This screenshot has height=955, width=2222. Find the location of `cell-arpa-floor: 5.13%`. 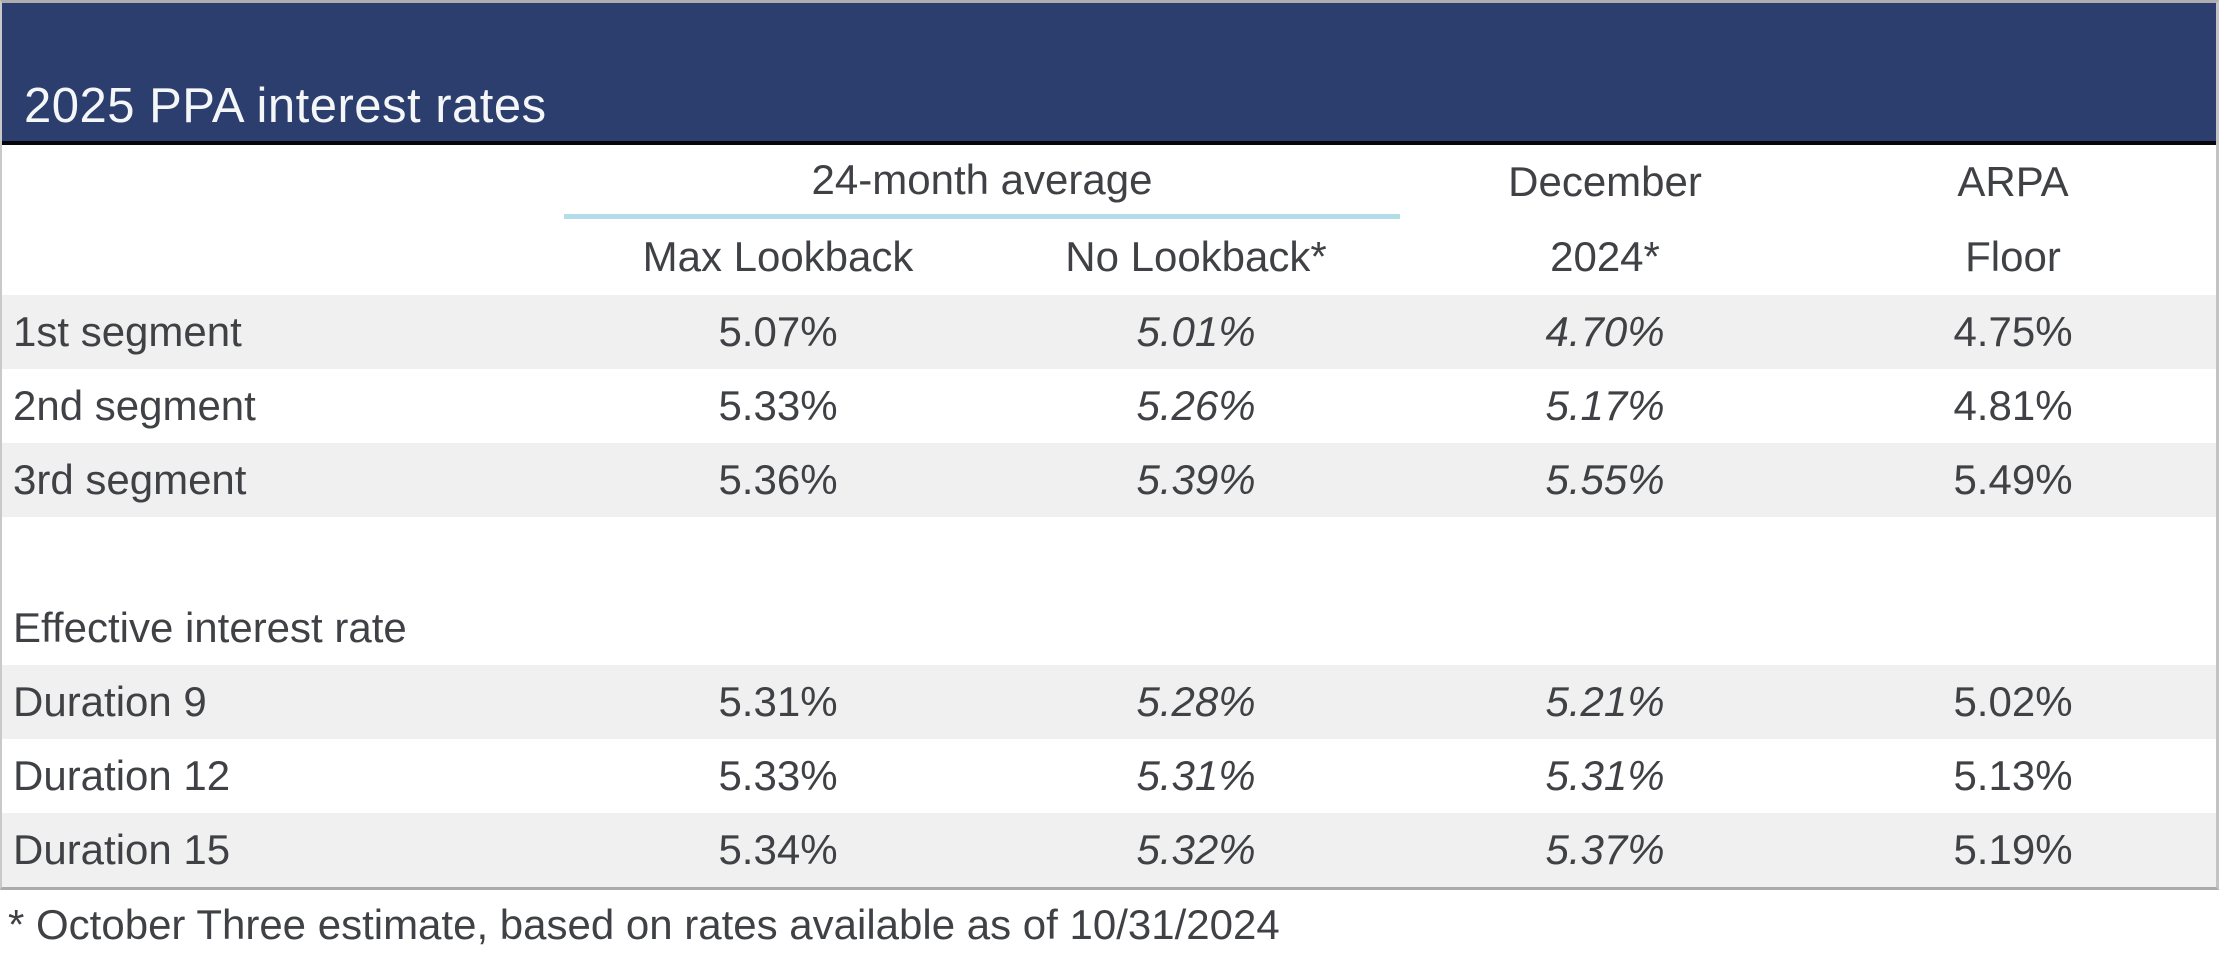

cell-arpa-floor: 5.13% is located at coordinates (2013, 775).